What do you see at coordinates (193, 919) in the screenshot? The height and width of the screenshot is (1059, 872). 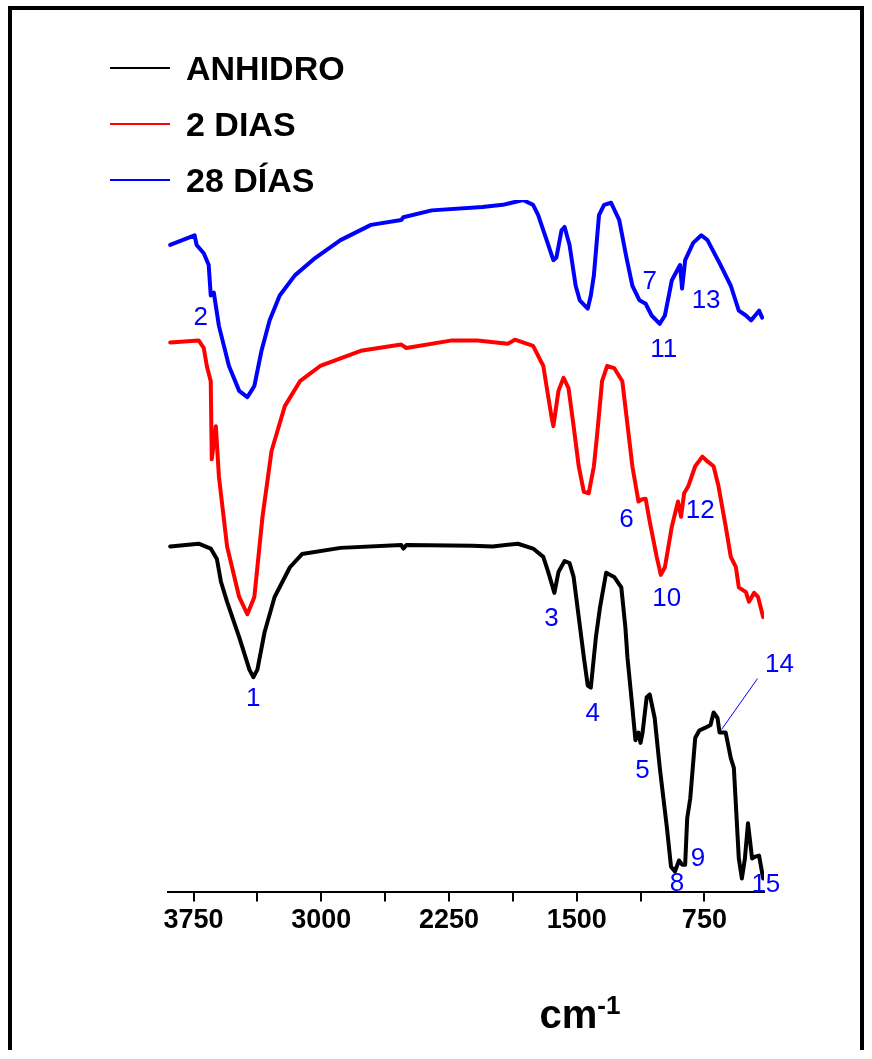 I see `x-tick-label: 3750` at bounding box center [193, 919].